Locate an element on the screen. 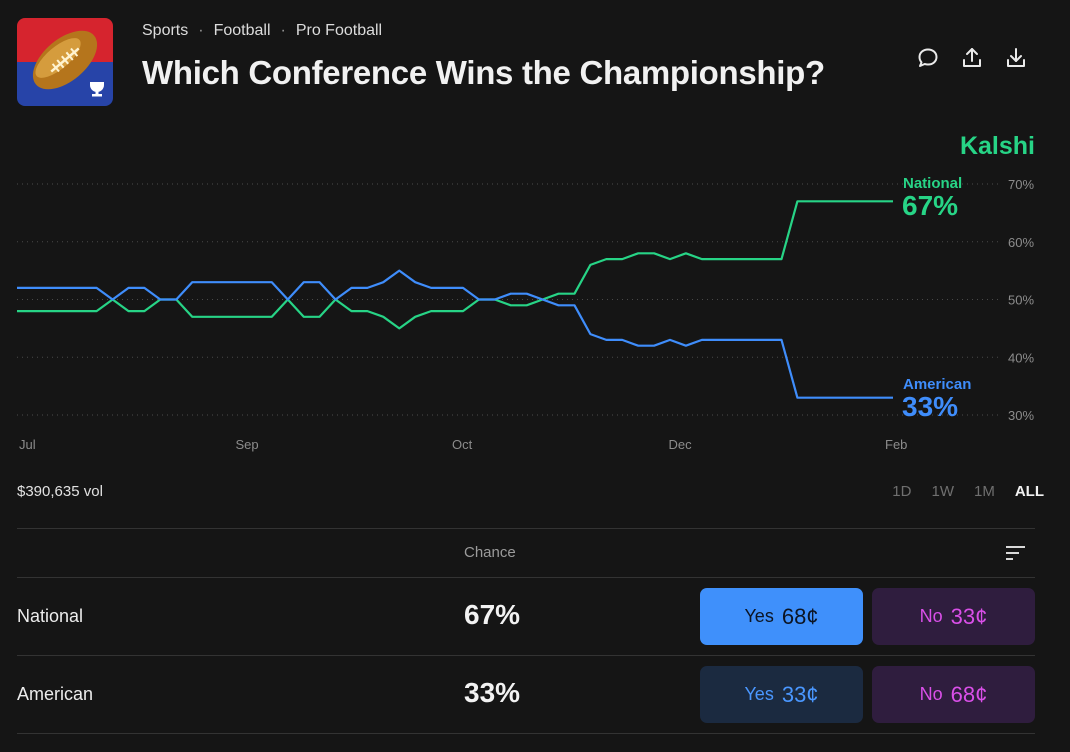 The height and width of the screenshot is (752, 1070). breadcrumb-sports: Sports is located at coordinates (165, 30).